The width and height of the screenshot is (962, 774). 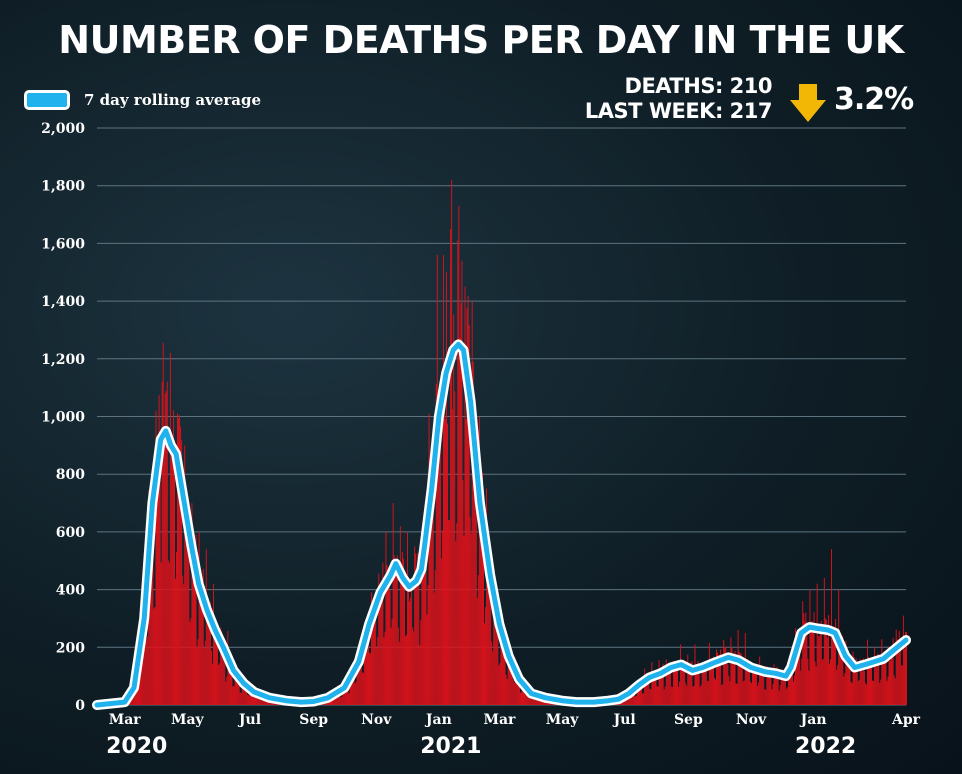 I want to click on x-tick-label: Nov, so click(x=751, y=720).